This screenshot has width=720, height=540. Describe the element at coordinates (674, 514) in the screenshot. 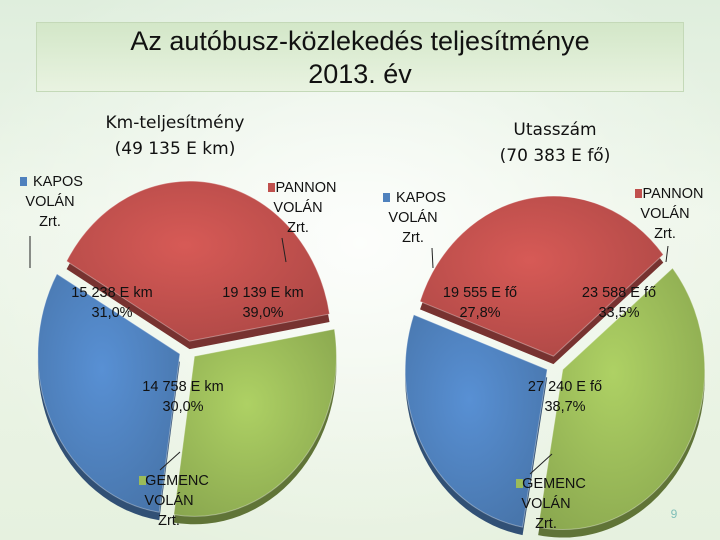

I see `page-number: 9` at that location.